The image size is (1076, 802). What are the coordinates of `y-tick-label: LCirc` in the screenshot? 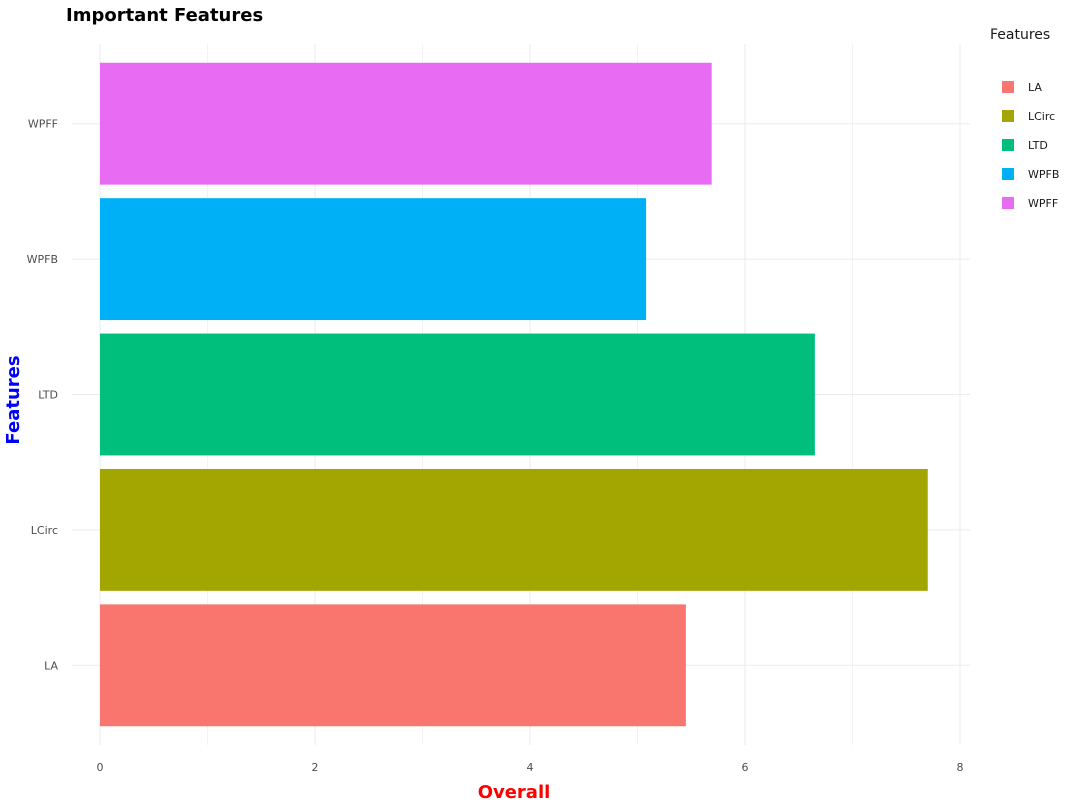 It's located at (44, 530).